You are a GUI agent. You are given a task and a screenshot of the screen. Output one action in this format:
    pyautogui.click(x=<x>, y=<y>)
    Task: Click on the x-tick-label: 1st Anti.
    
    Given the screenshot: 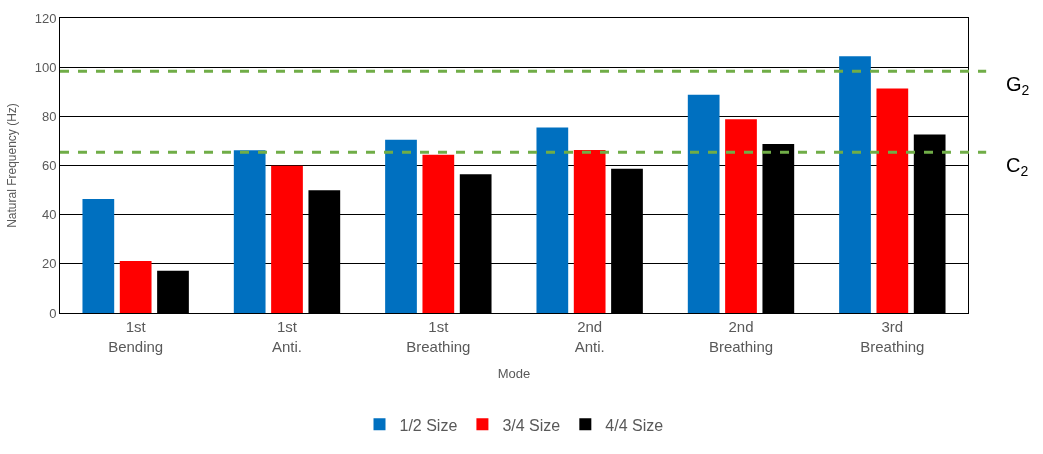 What is the action you would take?
    pyautogui.click(x=287, y=336)
    